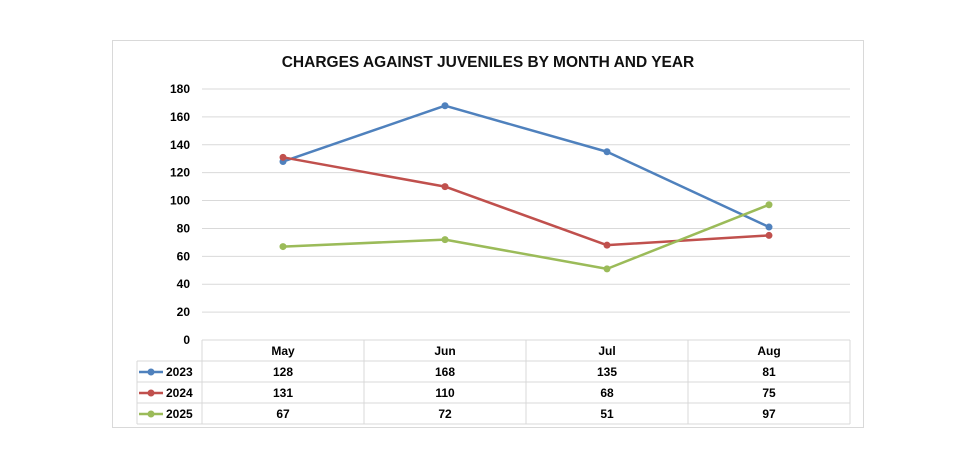 Image resolution: width=980 pixels, height=470 pixels. I want to click on table-cell-value: 168, so click(445, 372).